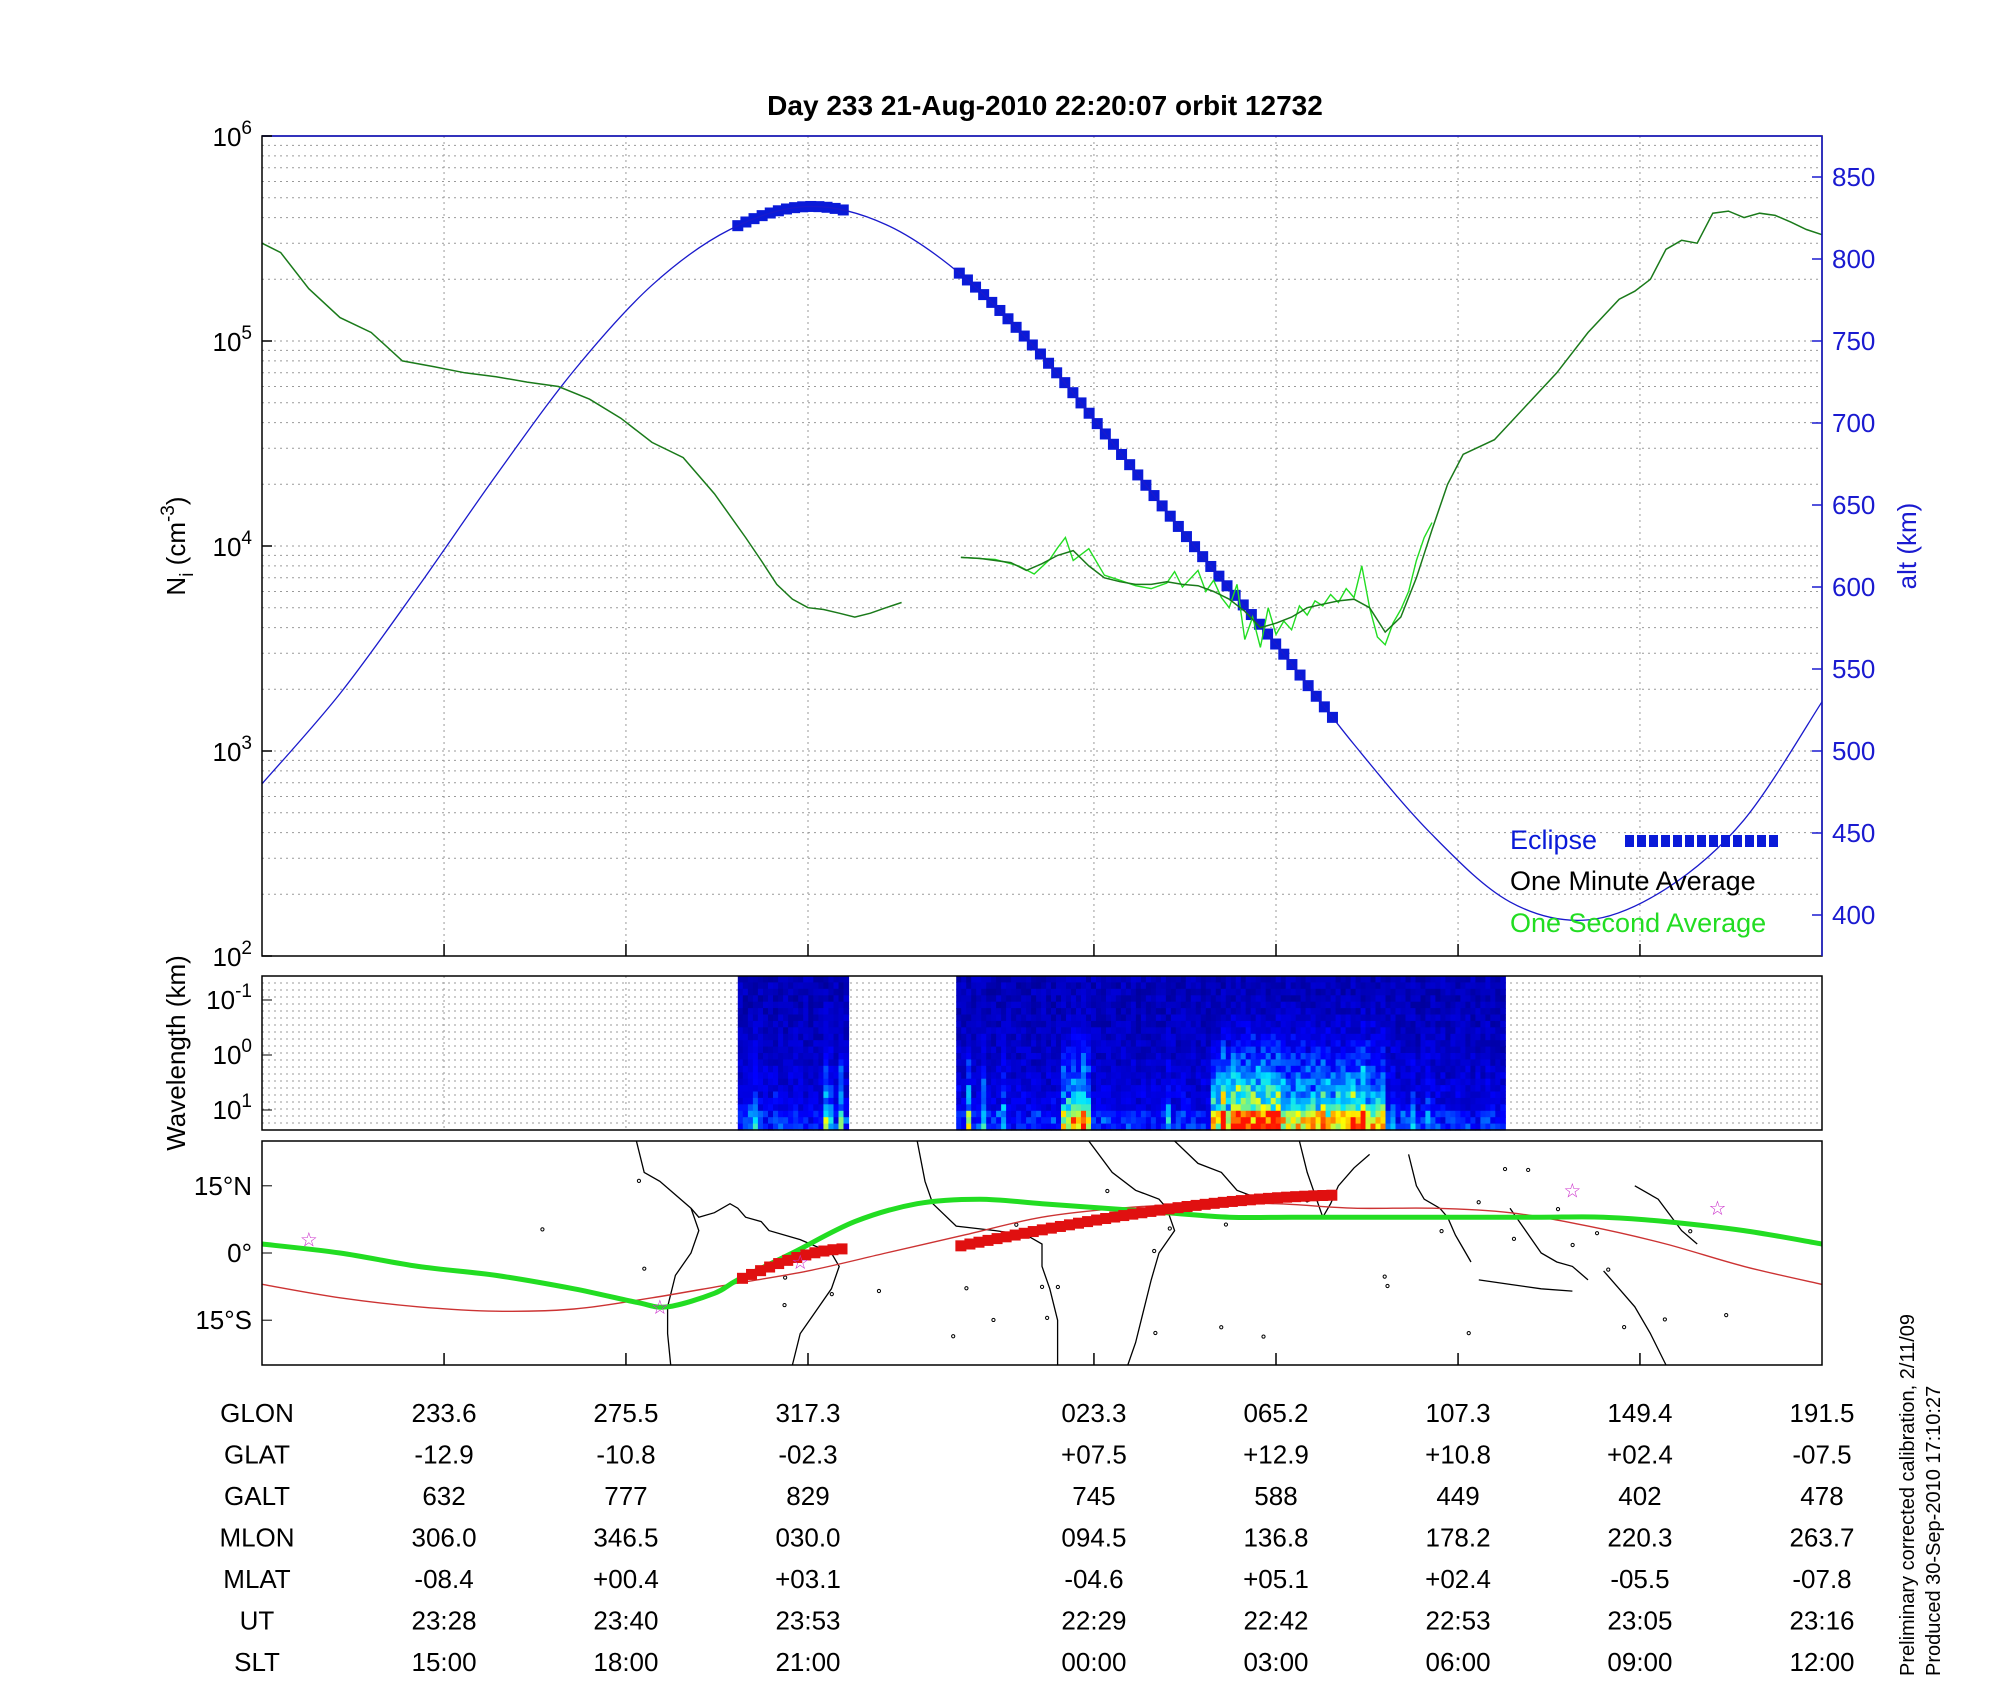 This screenshot has height=1700, width=2000. Describe the element at coordinates (1639, 1579) in the screenshot. I see `table-cell: -05.5` at that location.